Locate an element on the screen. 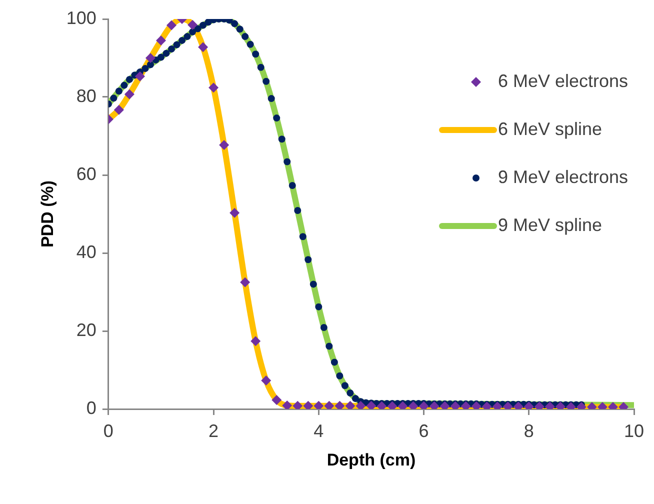  legend-label: 6 MeV spline is located at coordinates (550, 128).